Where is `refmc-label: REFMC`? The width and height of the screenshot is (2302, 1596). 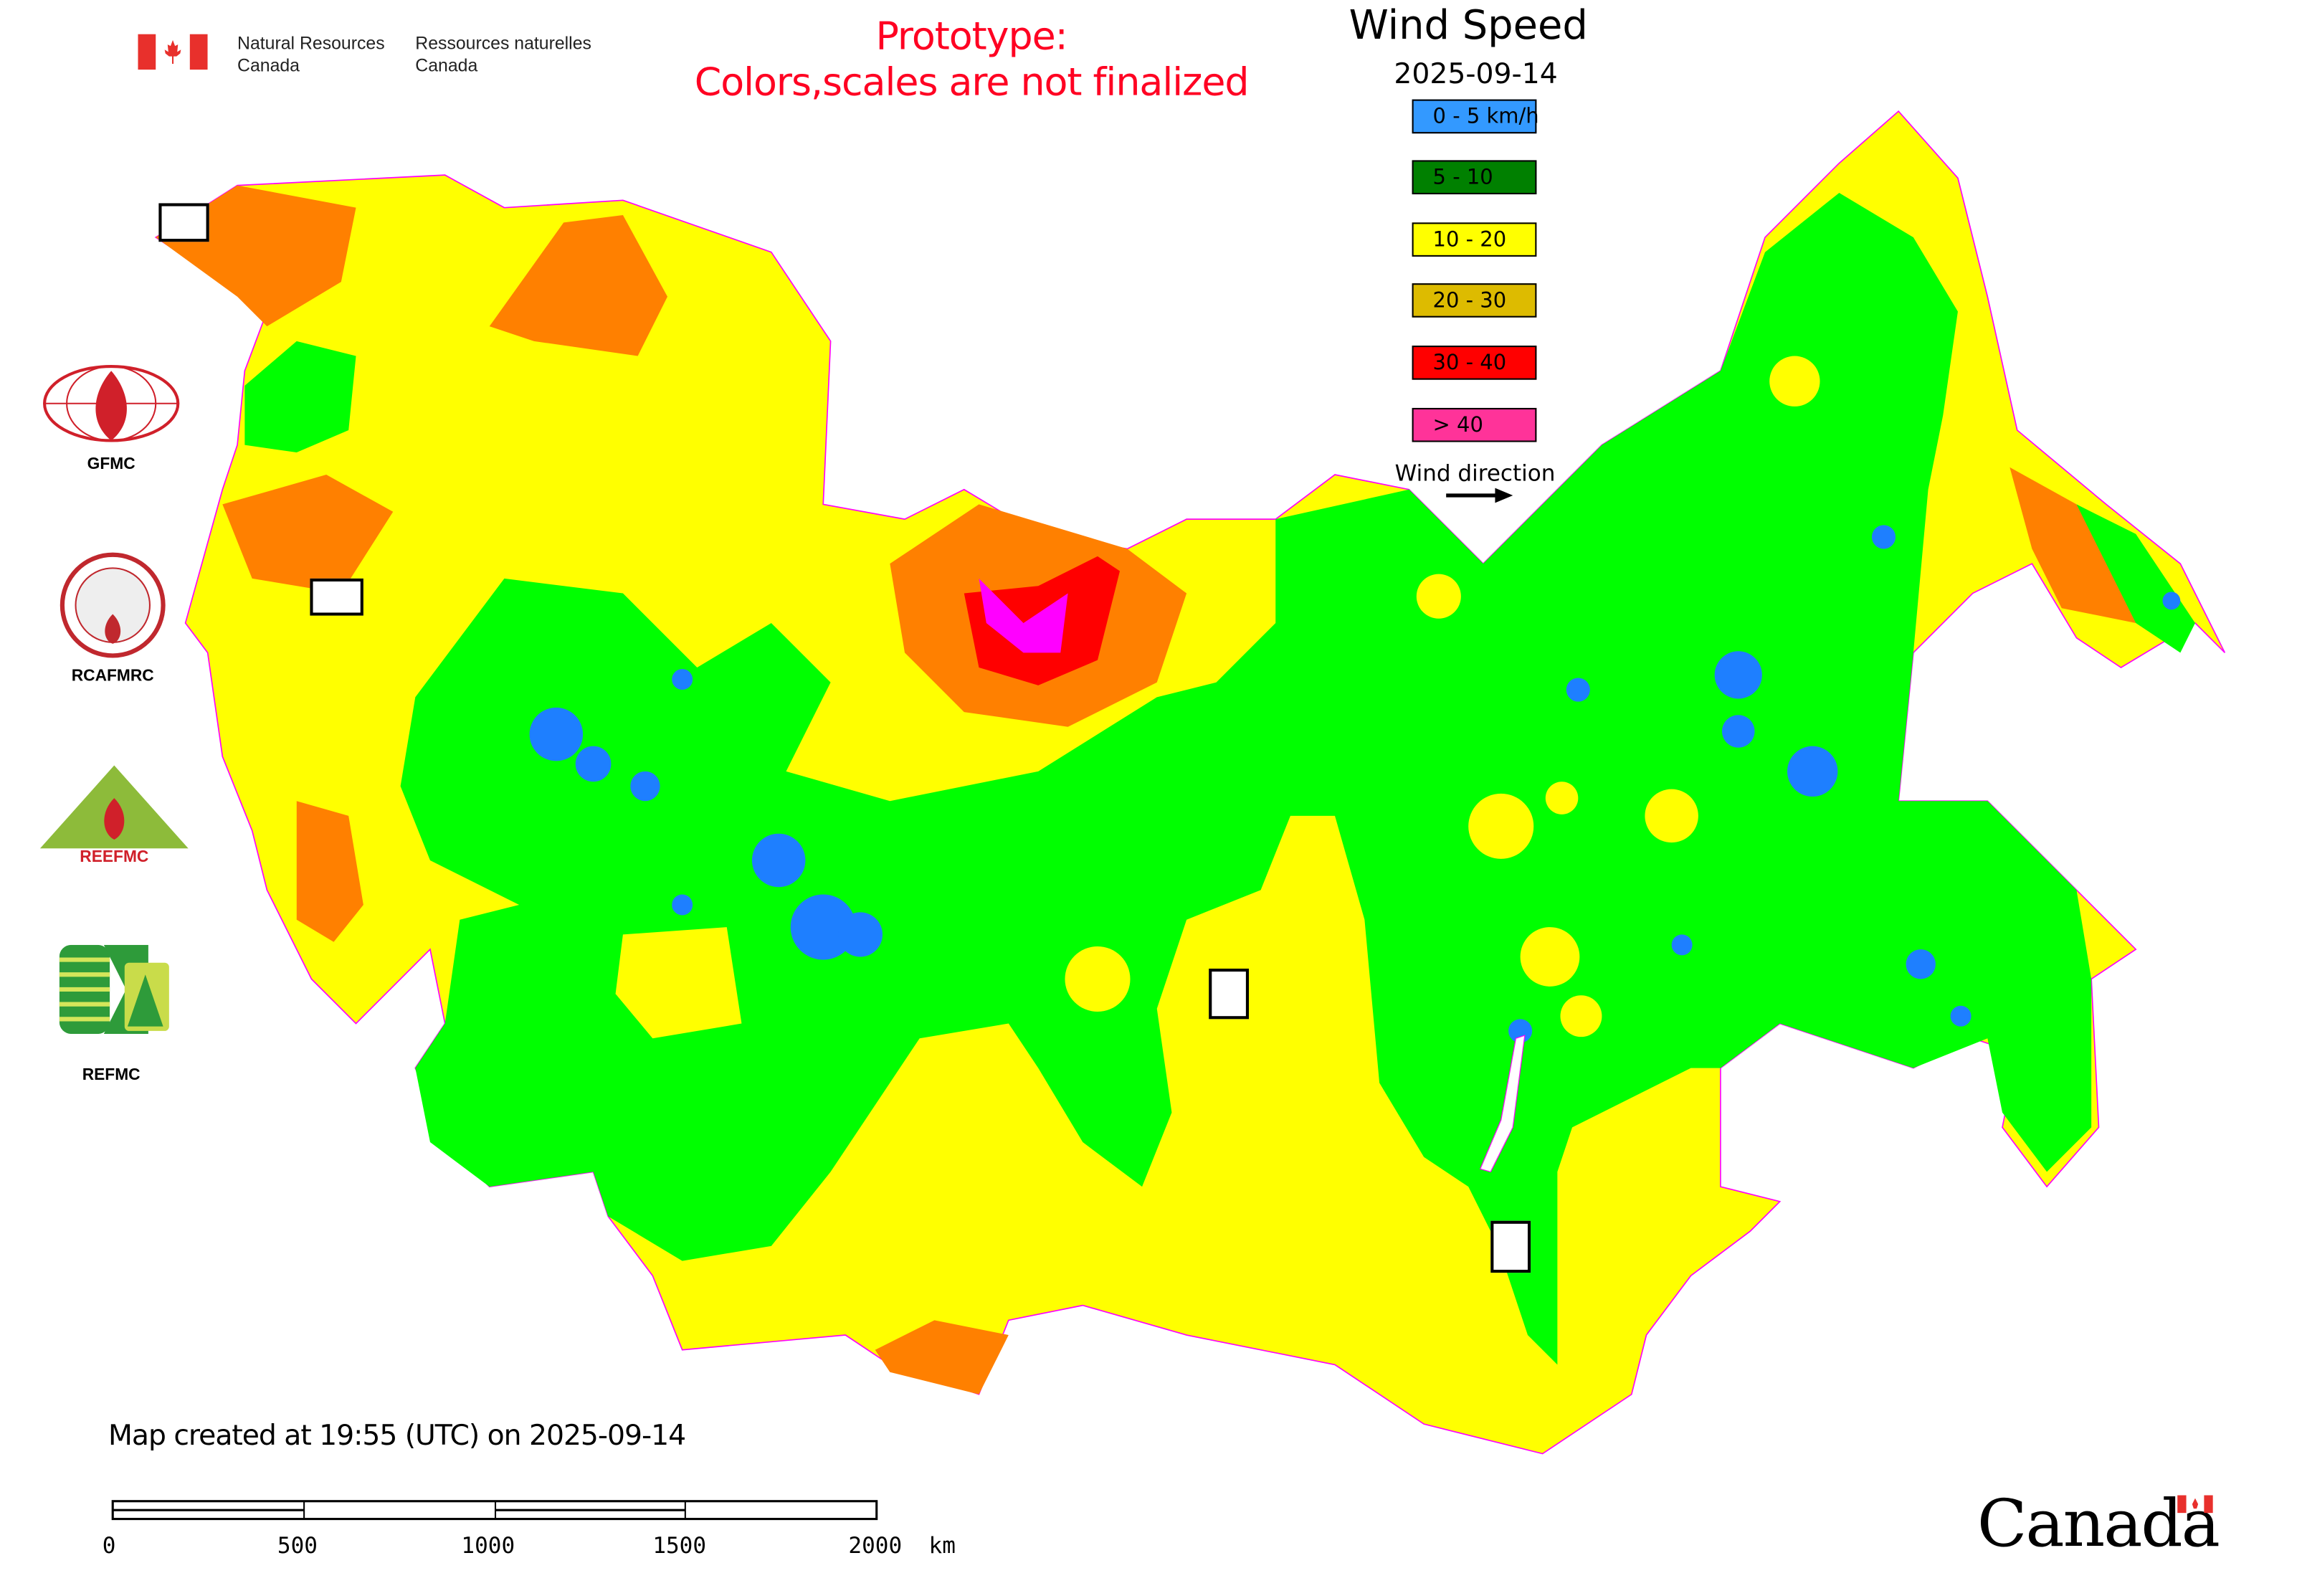
refmc-label: REFMC is located at coordinates (112, 1075).